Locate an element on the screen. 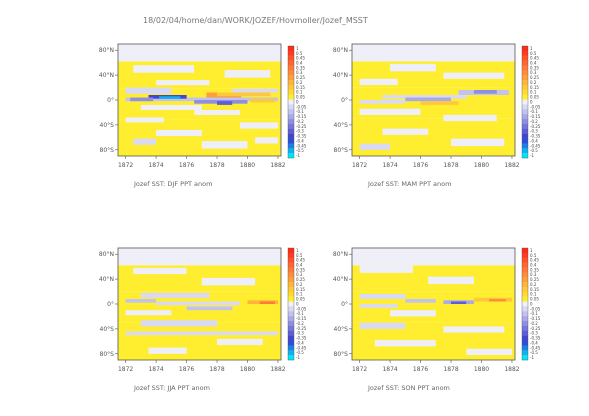 The image size is (589, 416). colorbar-label: -0.2 is located at coordinates (534, 323).